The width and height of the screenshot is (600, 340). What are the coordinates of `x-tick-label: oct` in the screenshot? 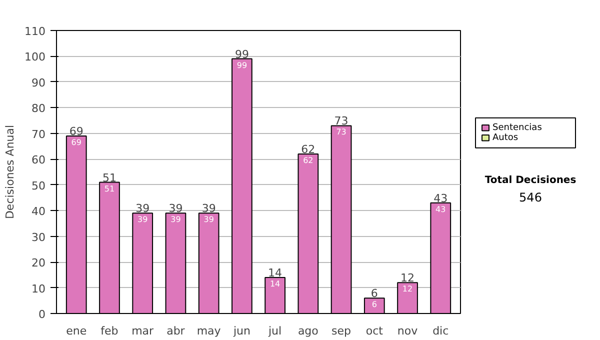 It's located at (375, 331).